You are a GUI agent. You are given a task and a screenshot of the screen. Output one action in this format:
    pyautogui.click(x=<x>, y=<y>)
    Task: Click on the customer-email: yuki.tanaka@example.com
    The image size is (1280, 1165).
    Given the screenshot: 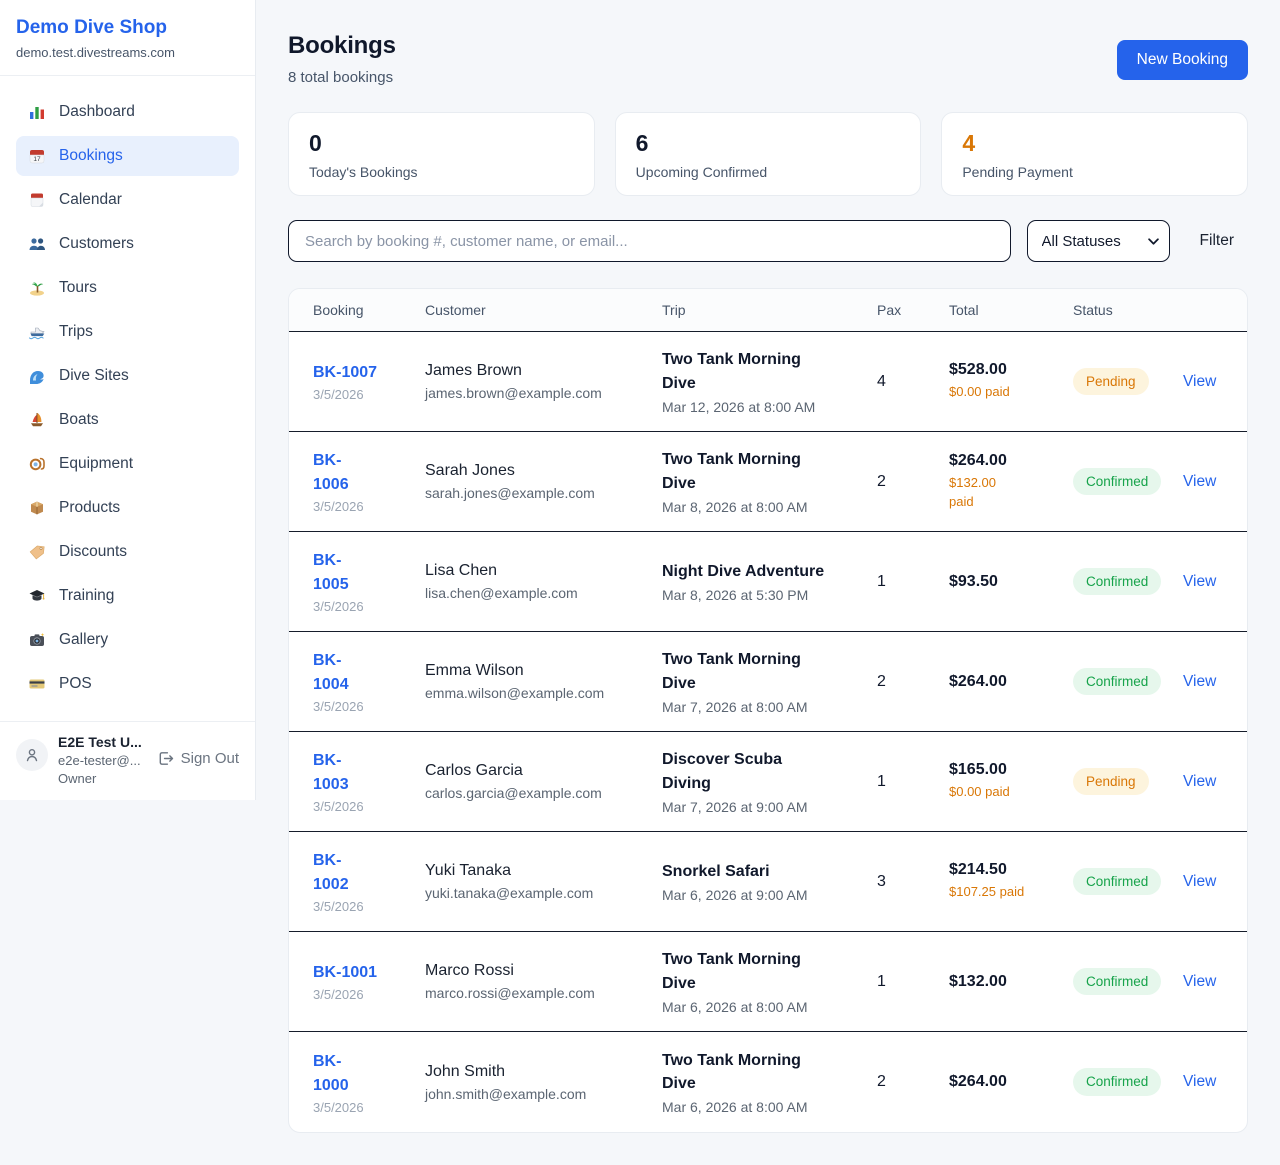 What is the action you would take?
    pyautogui.click(x=509, y=893)
    